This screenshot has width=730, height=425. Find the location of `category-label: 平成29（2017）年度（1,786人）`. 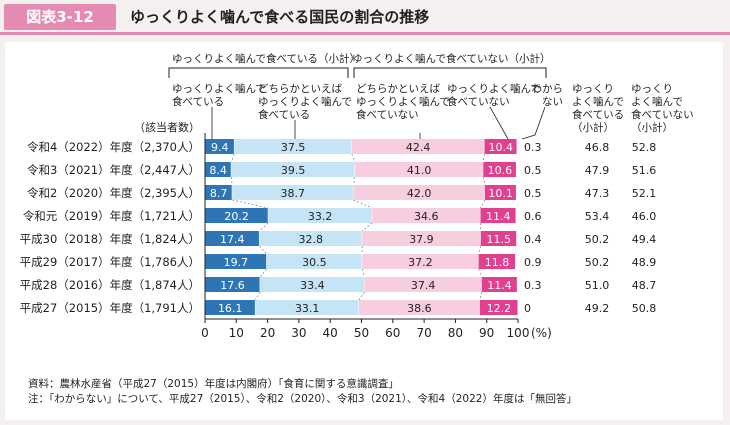

category-label: 平成29（2017）年度（1,786人） is located at coordinates (110, 262).